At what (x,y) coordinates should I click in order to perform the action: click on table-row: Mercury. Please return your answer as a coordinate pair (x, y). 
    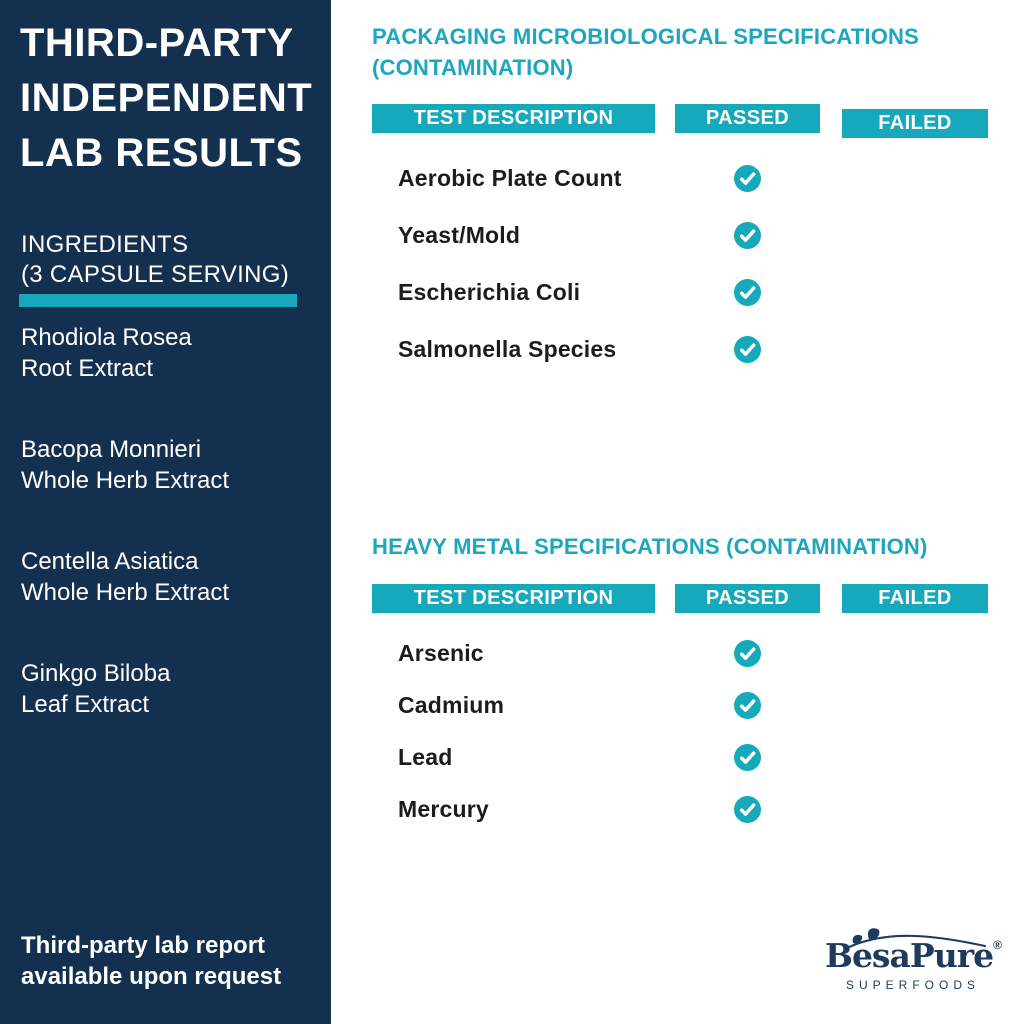
    Looking at the image, I should click on (680, 809).